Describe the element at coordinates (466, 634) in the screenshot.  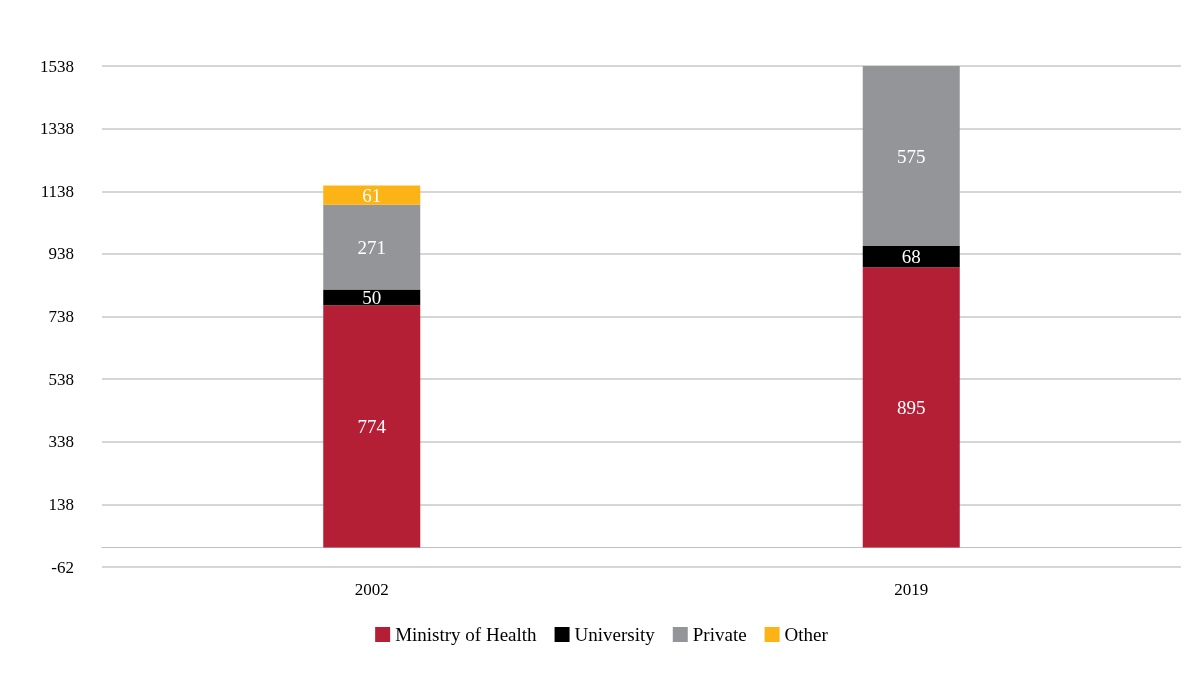
I see `legend-label: Ministry of Health` at that location.